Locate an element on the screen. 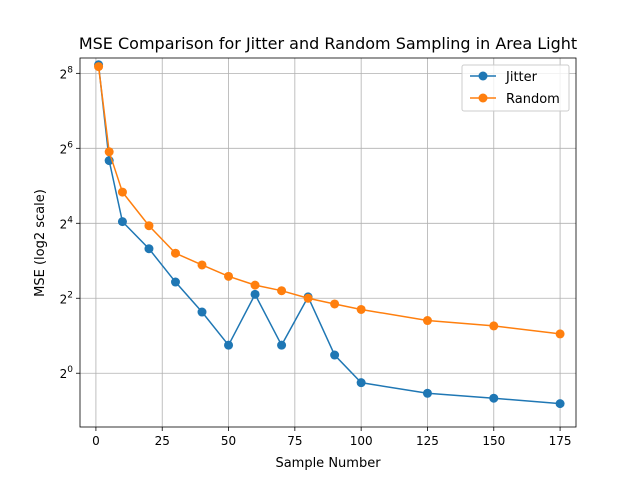 This screenshot has height=480, width=640. y-tick-label: 24 is located at coordinates (67, 223).